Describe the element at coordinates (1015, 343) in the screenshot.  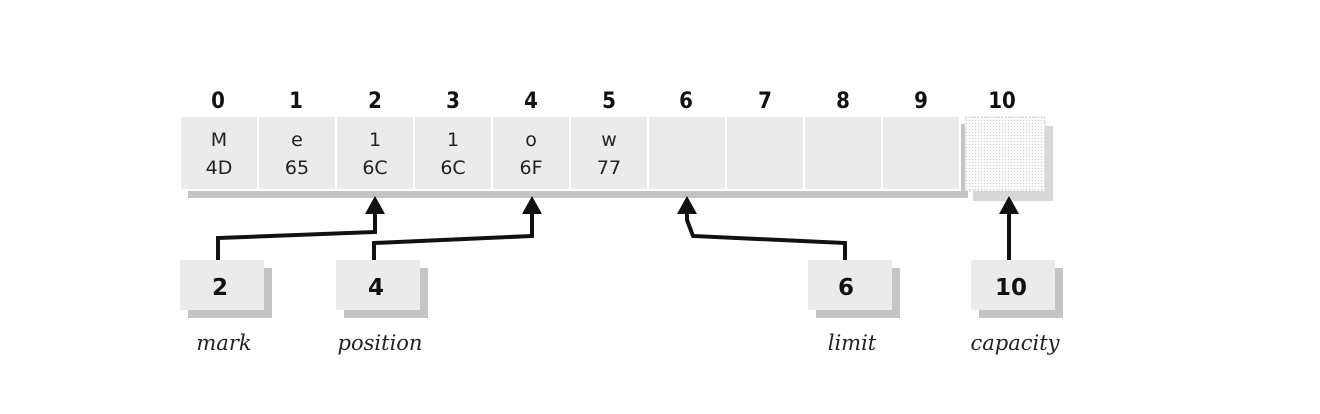
I see `capacity-label: capacity` at that location.